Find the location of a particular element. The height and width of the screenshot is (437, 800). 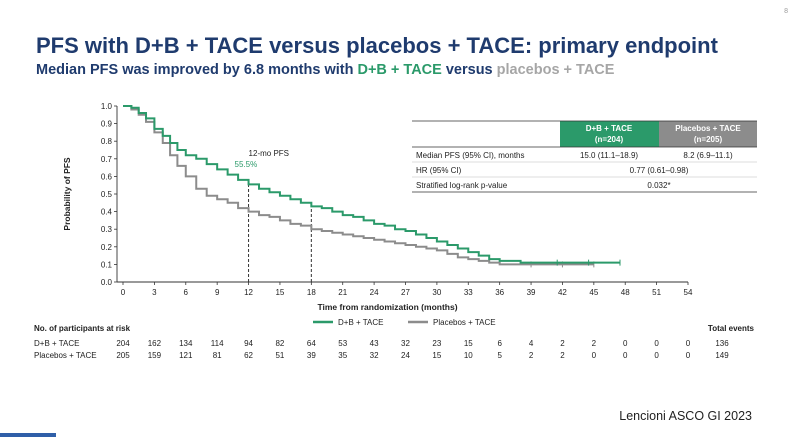

x-tick-label: 24 is located at coordinates (374, 292).